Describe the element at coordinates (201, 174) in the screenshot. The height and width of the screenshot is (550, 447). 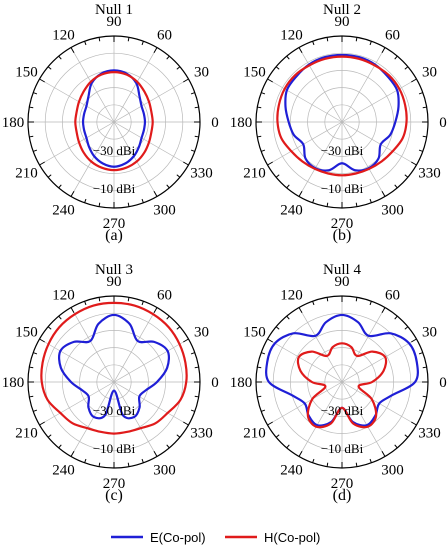
I see `angle-tick-label: 330` at that location.